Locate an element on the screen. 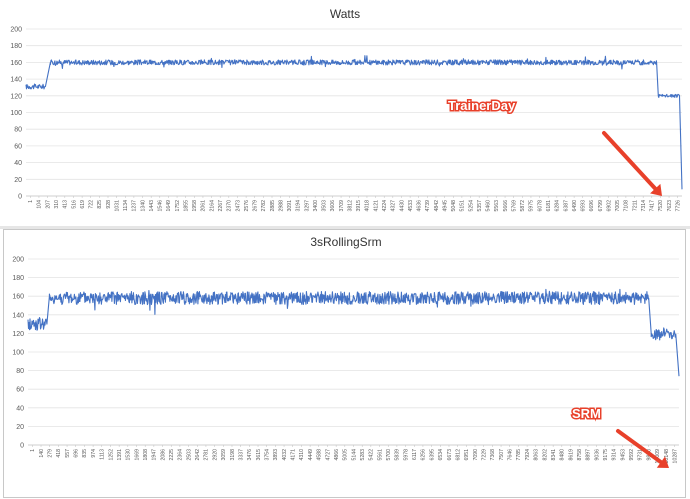  x-tick-label: 9453 is located at coordinates (623, 455).